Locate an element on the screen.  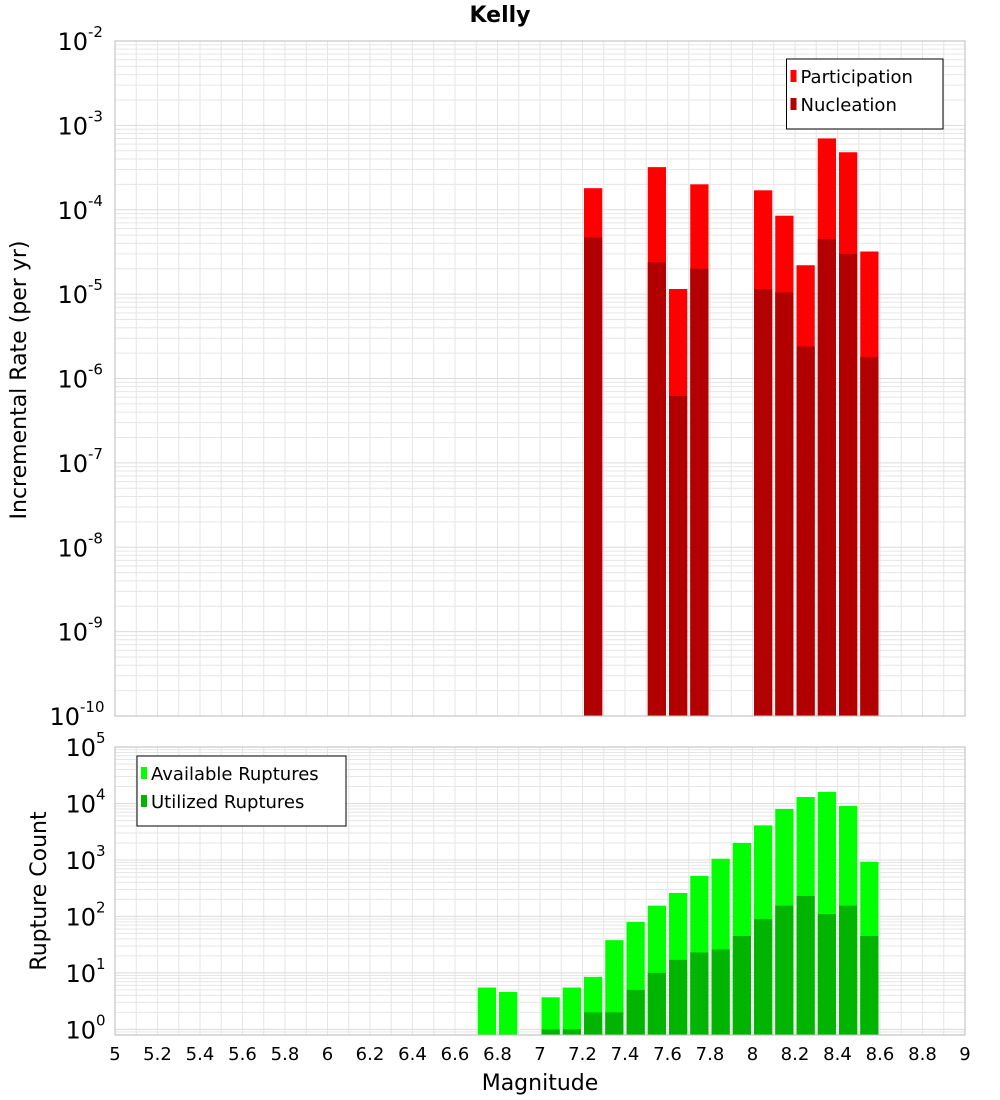
top-legend-box is located at coordinates (865, 94).